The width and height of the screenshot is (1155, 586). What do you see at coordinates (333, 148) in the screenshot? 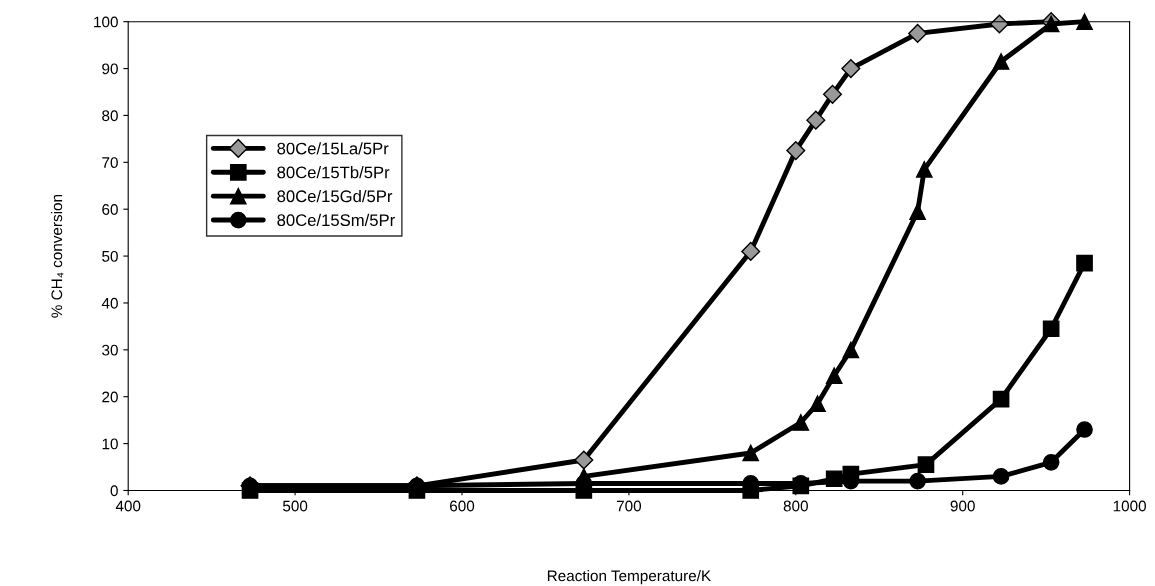
I see `legend-label: 80Ce/15La/5Pr` at bounding box center [333, 148].